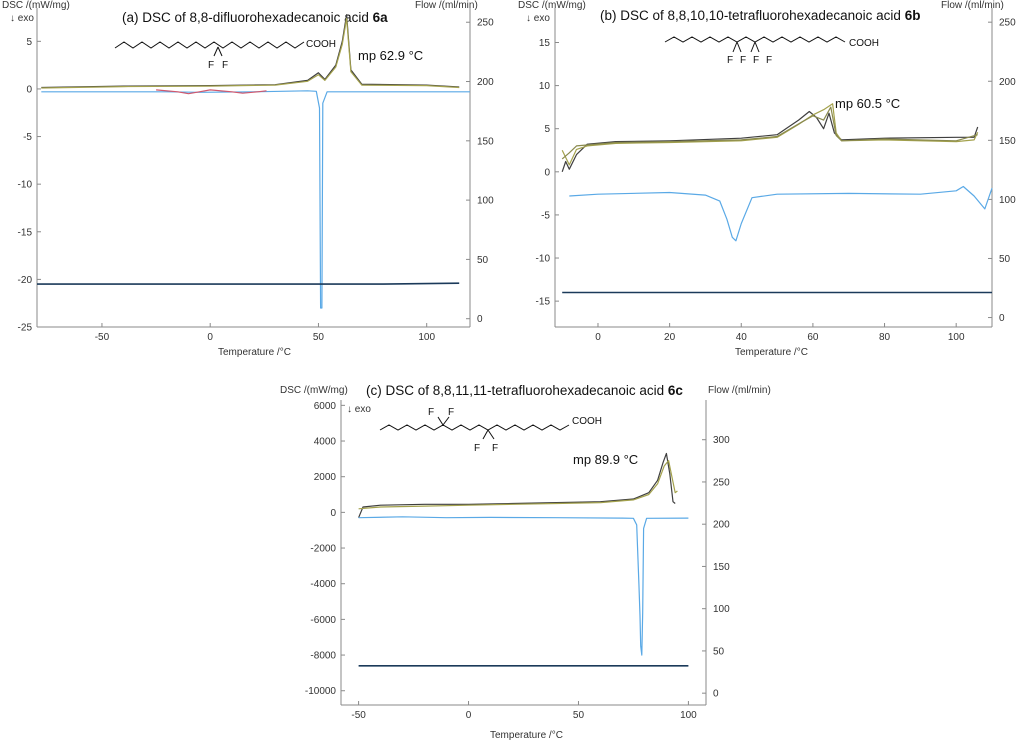 The image size is (1024, 740). Describe the element at coordinates (25, 232) in the screenshot. I see `panel-a-y-tick-label: -15` at that location.